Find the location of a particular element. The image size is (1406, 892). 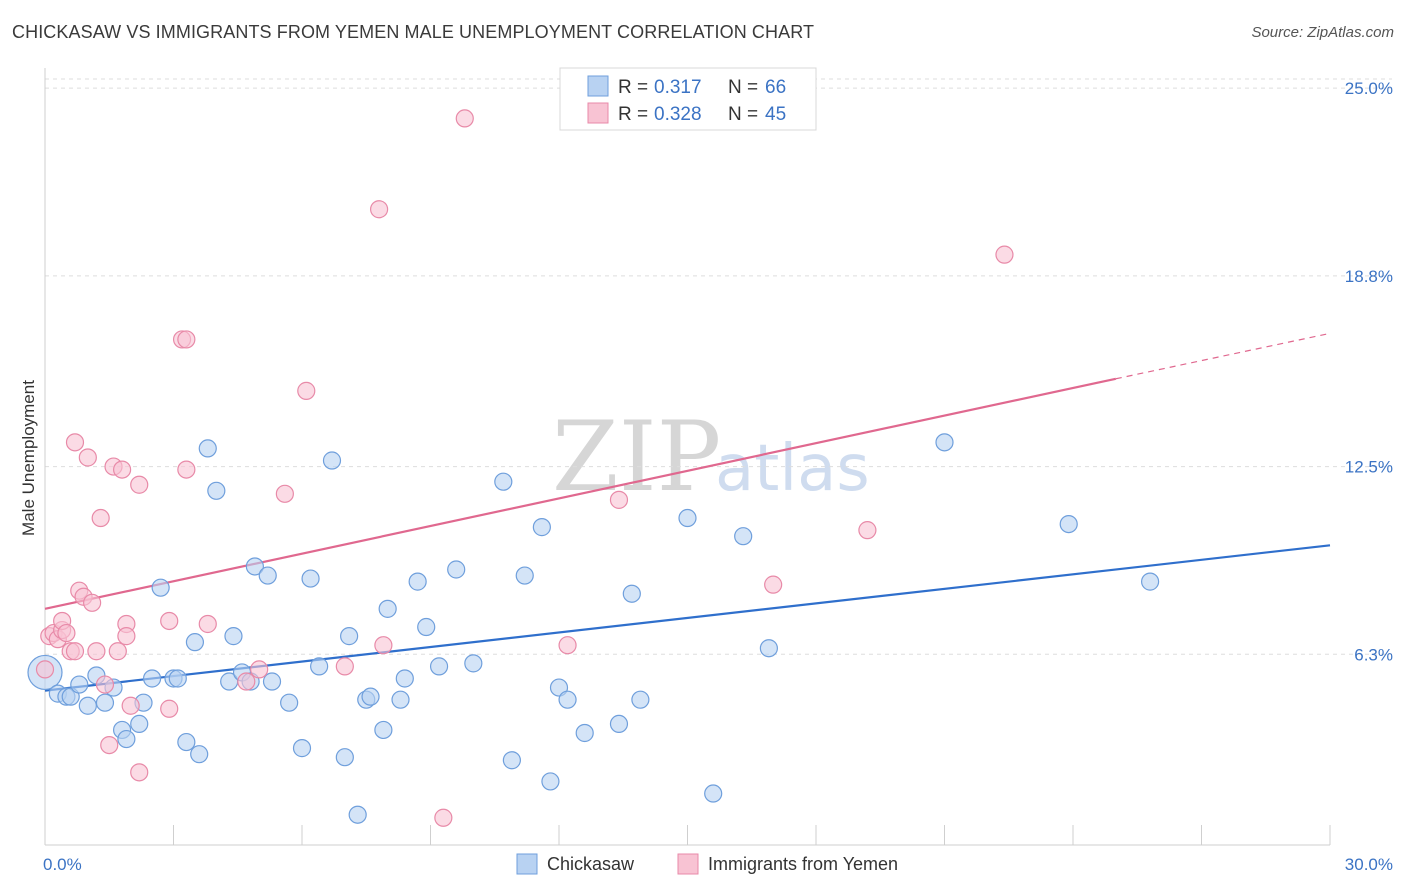

watermark-zip: ZIP is located at coordinates (636, 457).